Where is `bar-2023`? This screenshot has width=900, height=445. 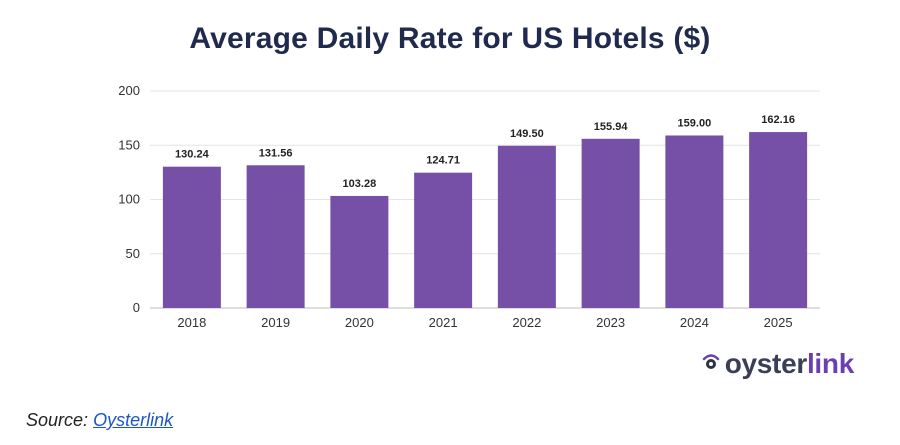
bar-2023 is located at coordinates (610, 223).